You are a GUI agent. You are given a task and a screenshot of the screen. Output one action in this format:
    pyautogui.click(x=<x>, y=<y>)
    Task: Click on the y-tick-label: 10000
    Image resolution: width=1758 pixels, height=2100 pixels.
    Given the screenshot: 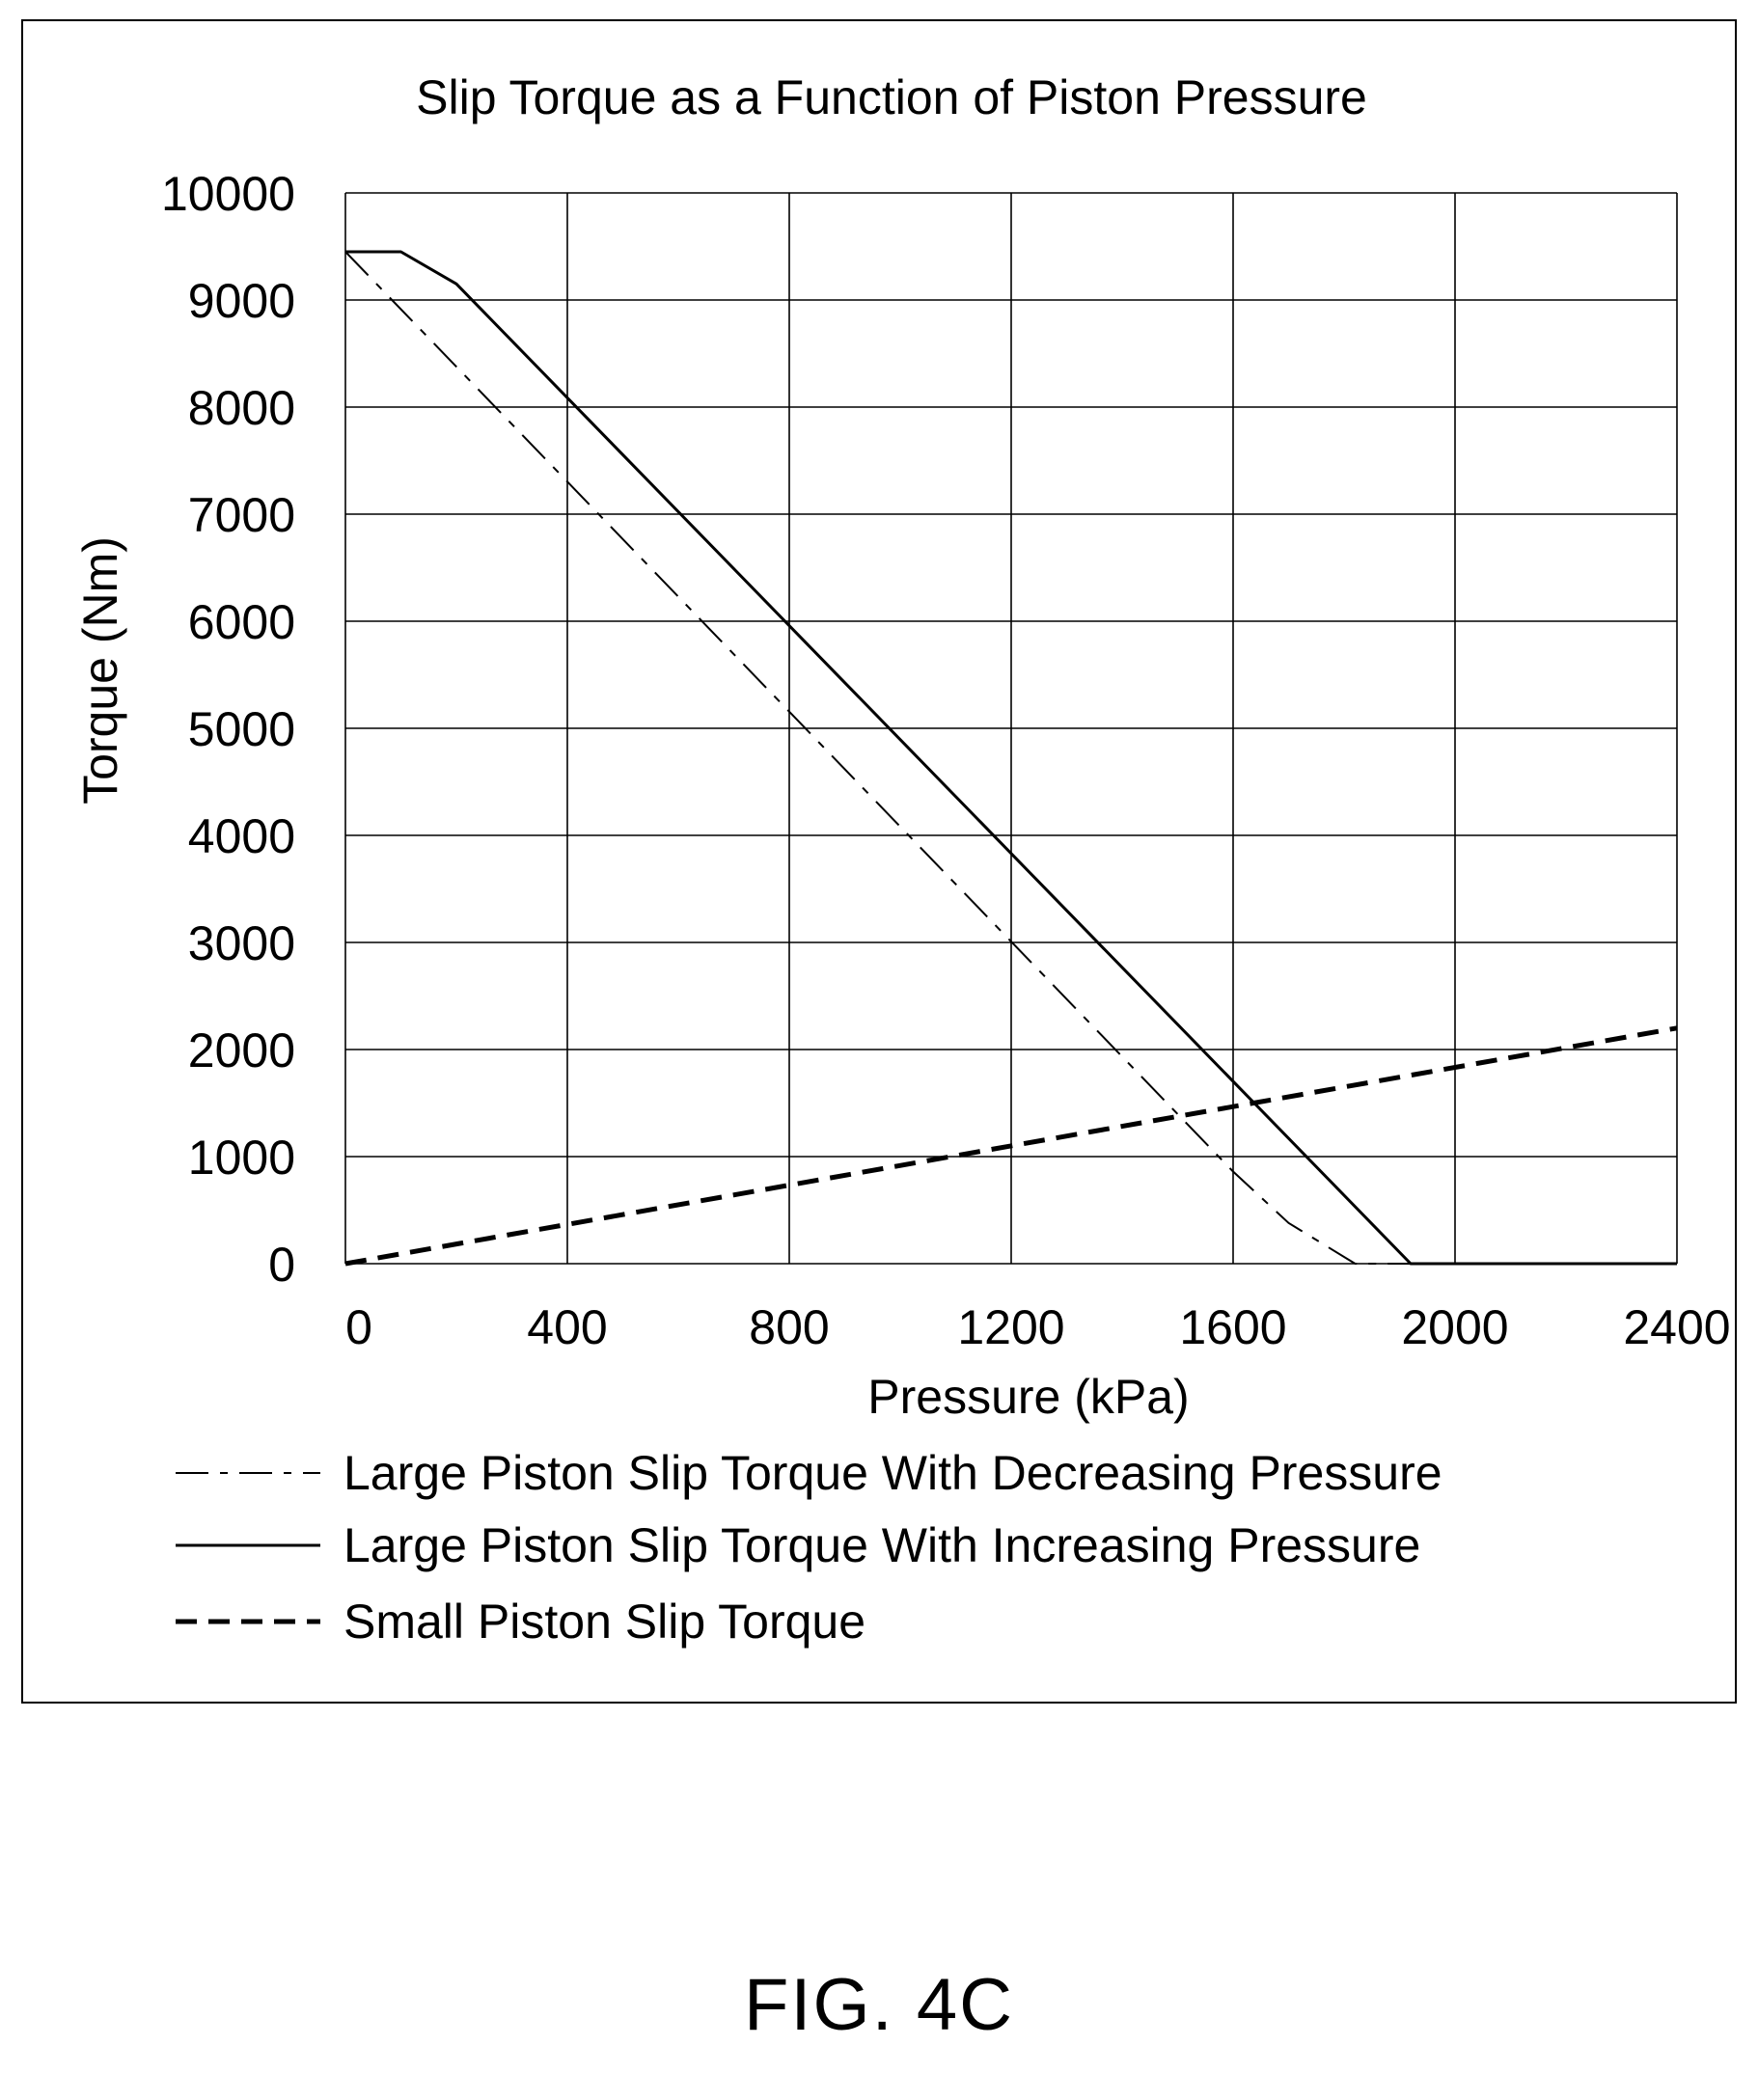 What is the action you would take?
    pyautogui.click(x=228, y=194)
    